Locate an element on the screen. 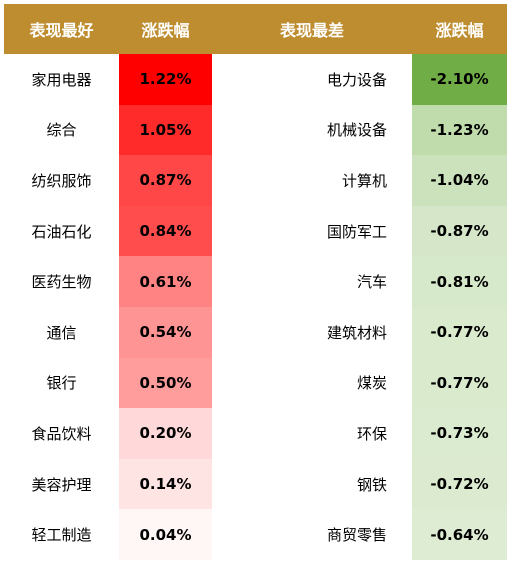  worst-change-value: -1.23% is located at coordinates (459, 130).